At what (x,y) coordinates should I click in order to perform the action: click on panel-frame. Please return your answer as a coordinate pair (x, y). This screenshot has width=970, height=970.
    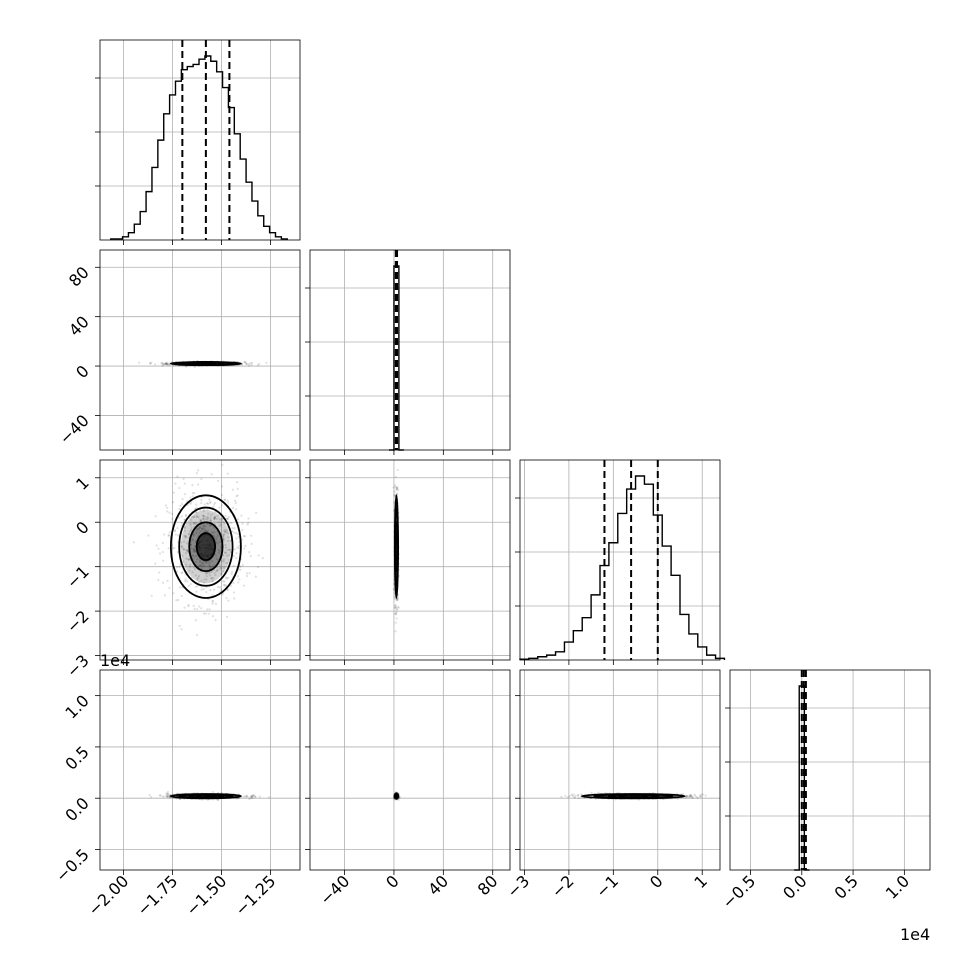
    Looking at the image, I should click on (410, 560).